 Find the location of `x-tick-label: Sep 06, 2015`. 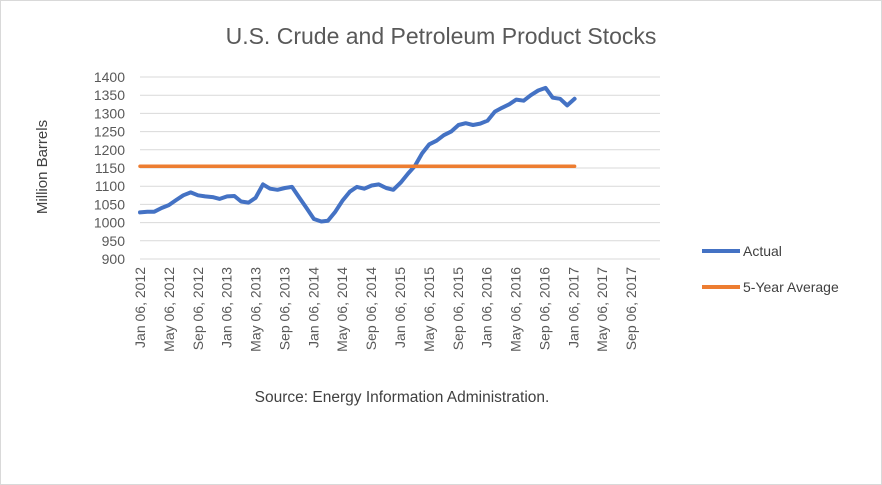

x-tick-label: Sep 06, 2015 is located at coordinates (458, 309).